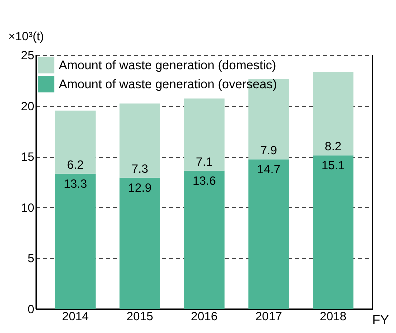  I want to click on data-label: 13.6, so click(204, 181).